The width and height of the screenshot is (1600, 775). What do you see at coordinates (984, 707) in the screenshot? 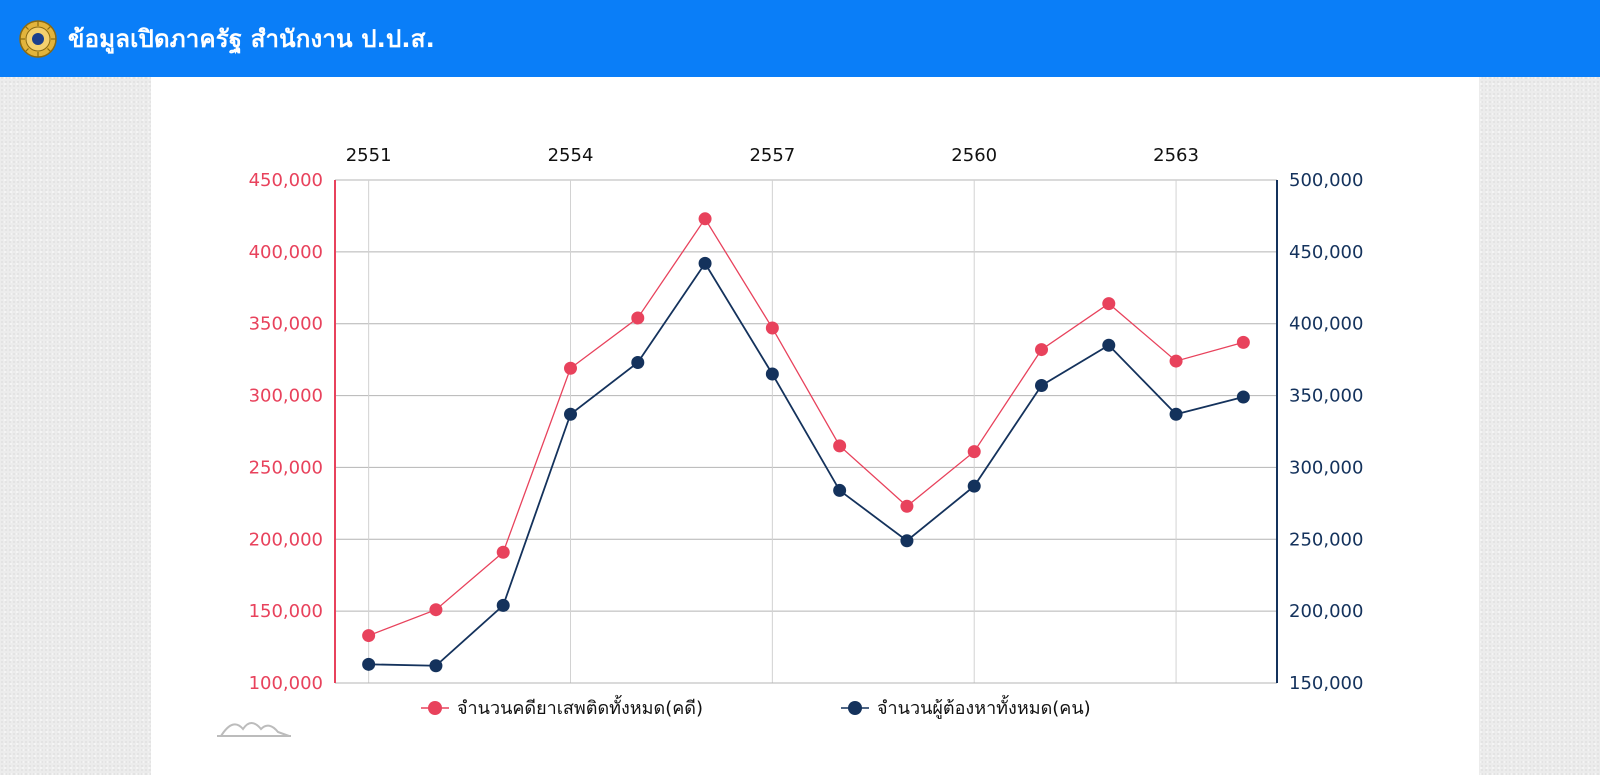
I see `legend-label-2: จำนวนผู้ต้องหาทั้งหมด(คน)` at bounding box center [984, 707].